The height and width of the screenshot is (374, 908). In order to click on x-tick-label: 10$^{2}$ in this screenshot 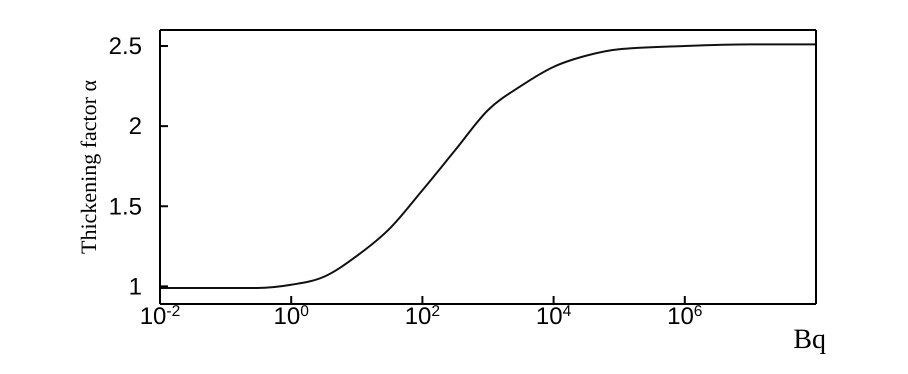, I will do `click(422, 316)`.